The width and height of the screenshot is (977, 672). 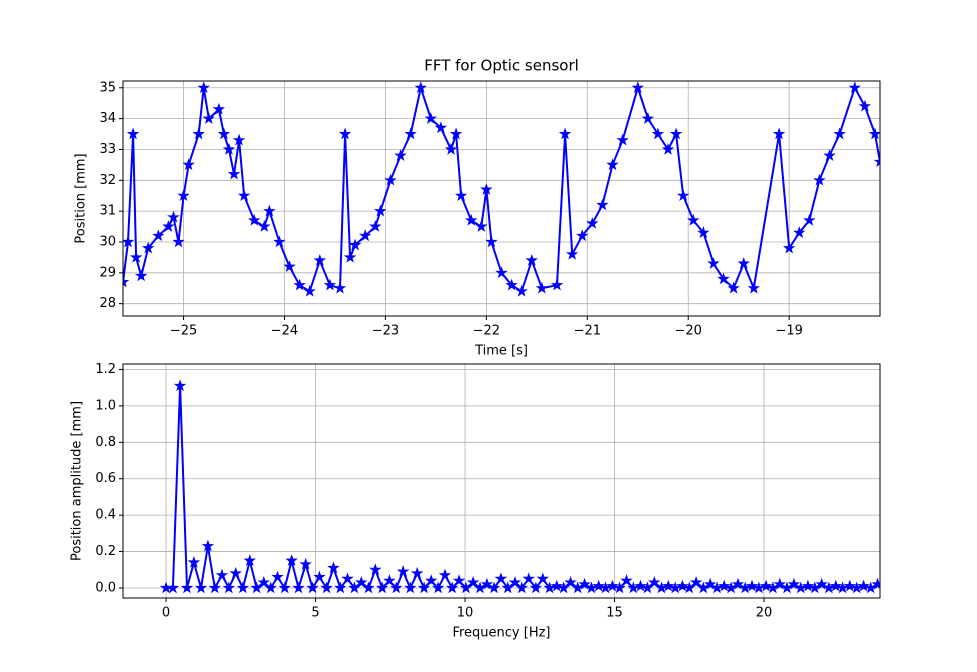 I want to click on x-tick-label: −22, so click(x=486, y=331).